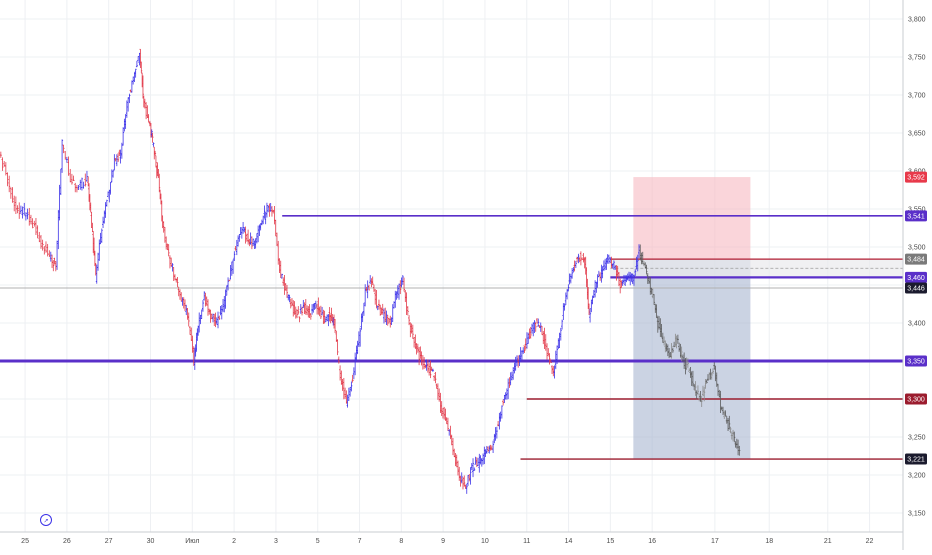  What do you see at coordinates (917, 58) in the screenshot?
I see `price-tick-label: 3,750` at bounding box center [917, 58].